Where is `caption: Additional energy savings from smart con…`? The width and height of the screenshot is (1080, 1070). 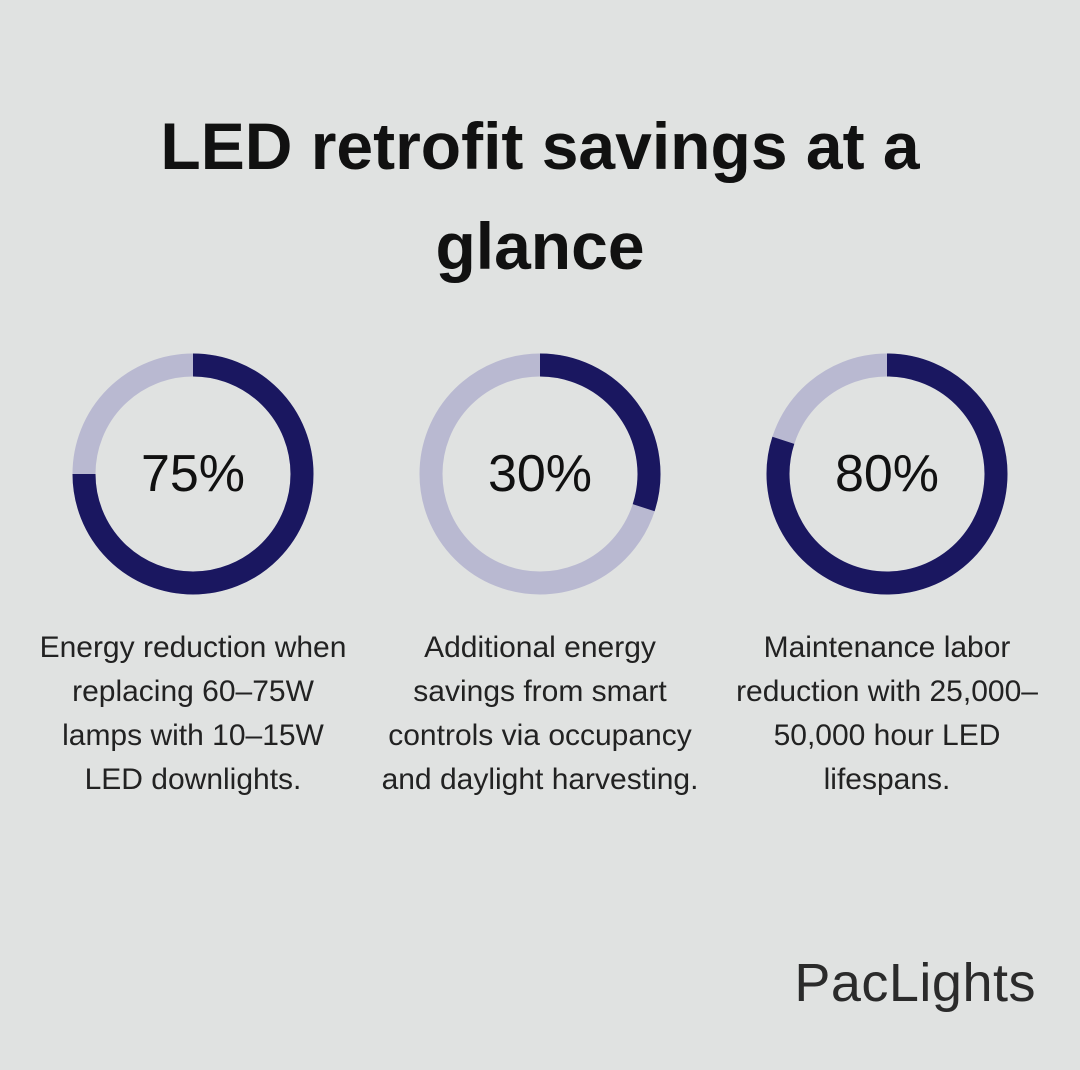
caption: Additional energy savings from smart con… is located at coordinates (540, 713).